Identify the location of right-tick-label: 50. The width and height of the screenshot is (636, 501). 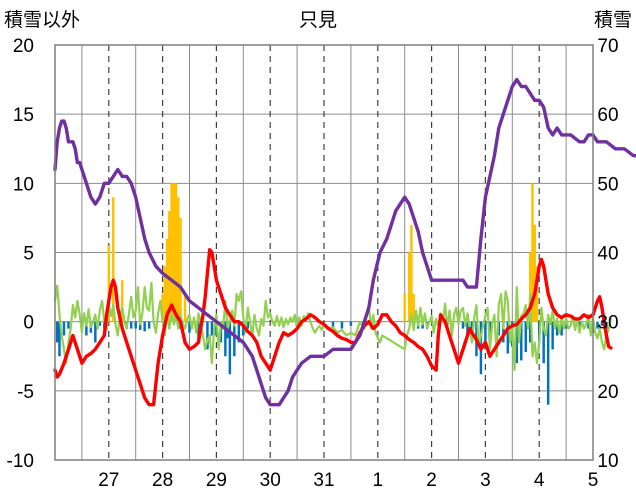
(607, 184).